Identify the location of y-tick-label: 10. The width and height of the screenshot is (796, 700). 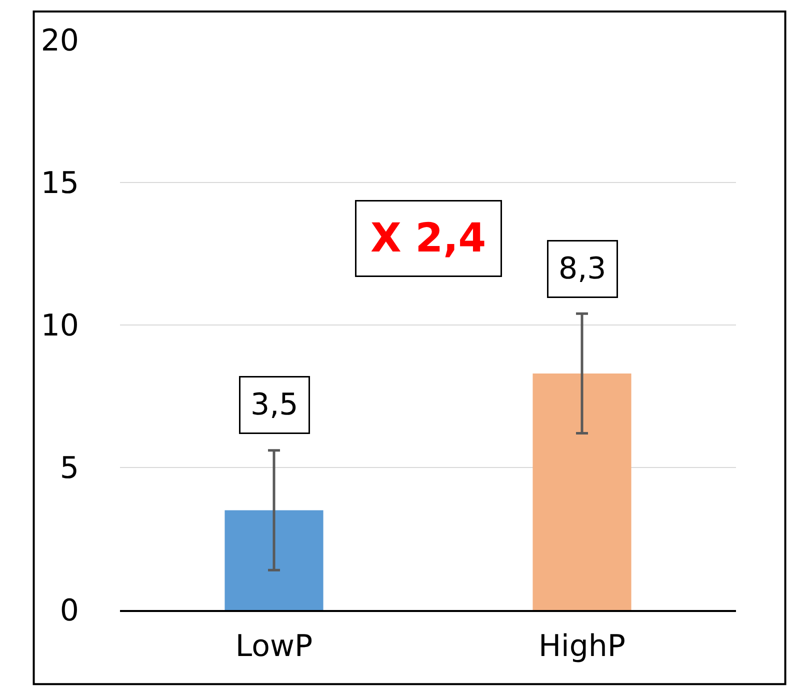
(59, 326).